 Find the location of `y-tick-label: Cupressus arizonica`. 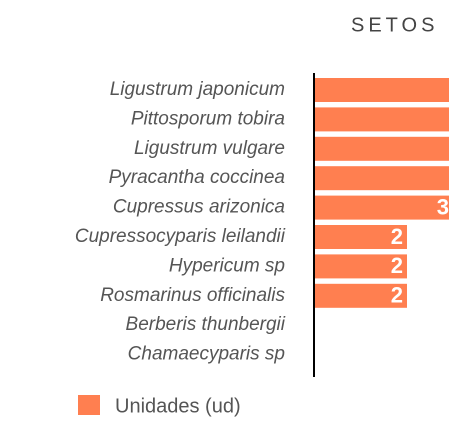

y-tick-label: Cupressus arizonica is located at coordinates (199, 207).